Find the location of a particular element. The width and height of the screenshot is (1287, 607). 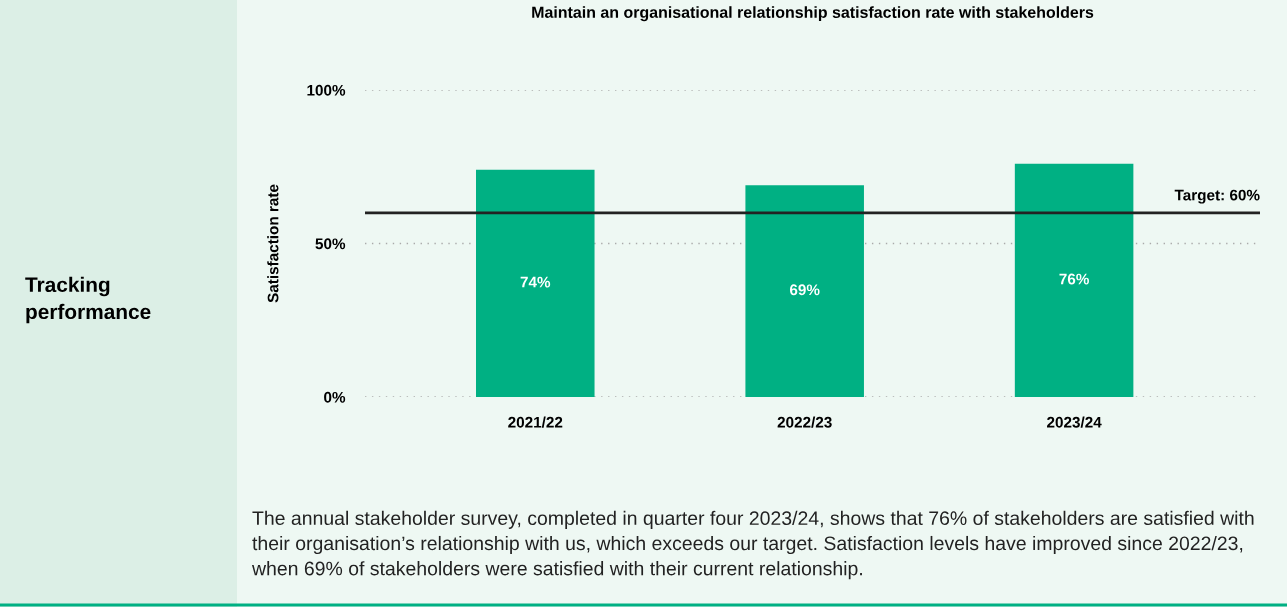

chart-title: Maintain an organisational relationship satisfaction rate with stakeholders is located at coordinates (813, 14).